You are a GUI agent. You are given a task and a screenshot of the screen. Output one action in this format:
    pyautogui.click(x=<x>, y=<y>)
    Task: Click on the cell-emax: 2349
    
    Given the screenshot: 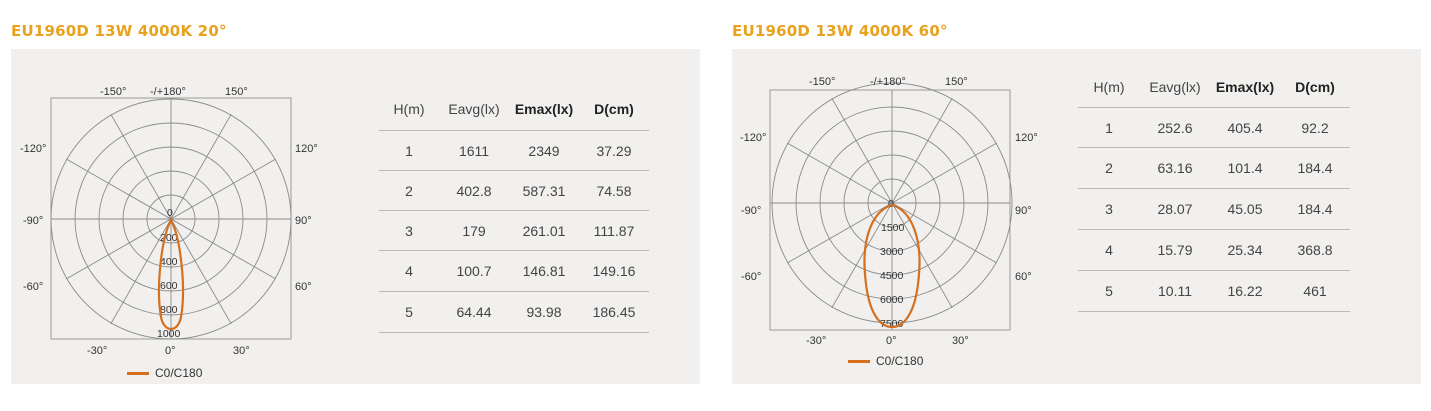 What is the action you would take?
    pyautogui.click(x=544, y=150)
    